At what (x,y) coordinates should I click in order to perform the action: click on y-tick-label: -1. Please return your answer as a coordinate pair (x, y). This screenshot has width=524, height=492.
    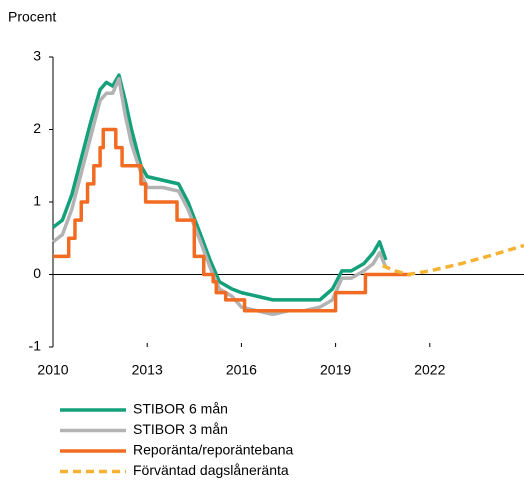
    Looking at the image, I should click on (35, 346).